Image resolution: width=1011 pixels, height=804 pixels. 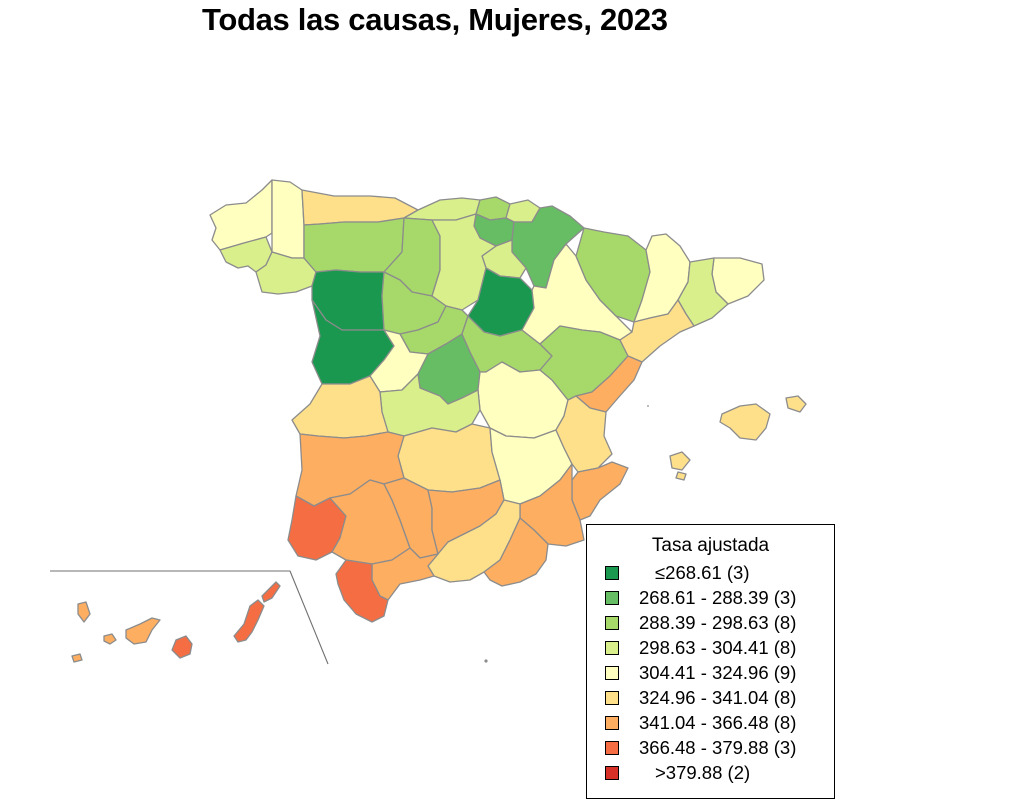 What do you see at coordinates (362, 591) in the screenshot?
I see `province-cadiz` at bounding box center [362, 591].